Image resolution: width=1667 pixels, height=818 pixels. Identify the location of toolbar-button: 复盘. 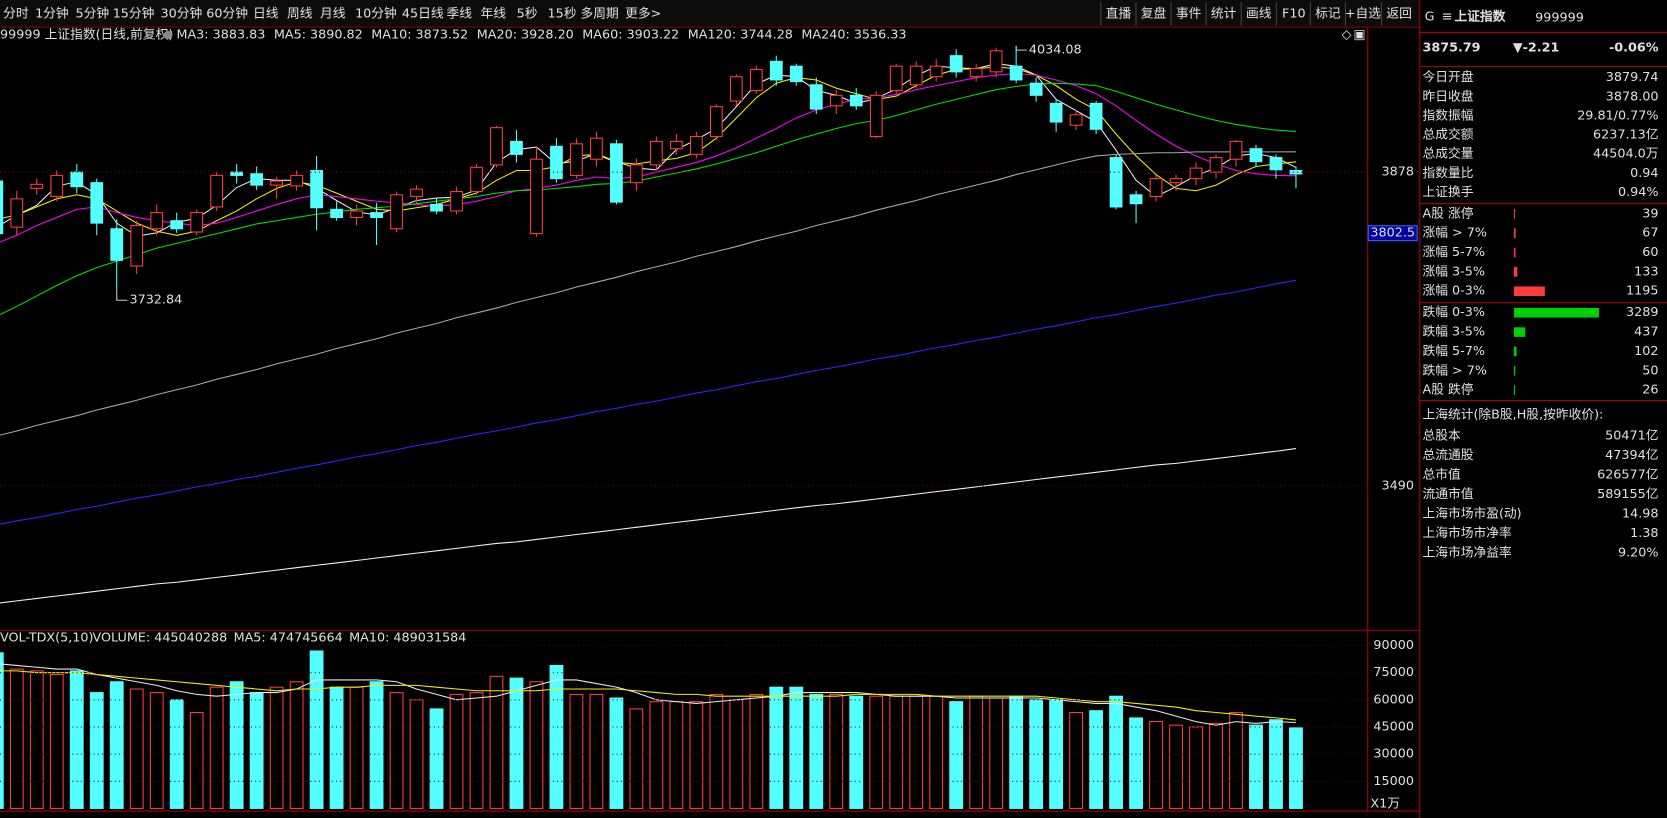
(1154, 13).